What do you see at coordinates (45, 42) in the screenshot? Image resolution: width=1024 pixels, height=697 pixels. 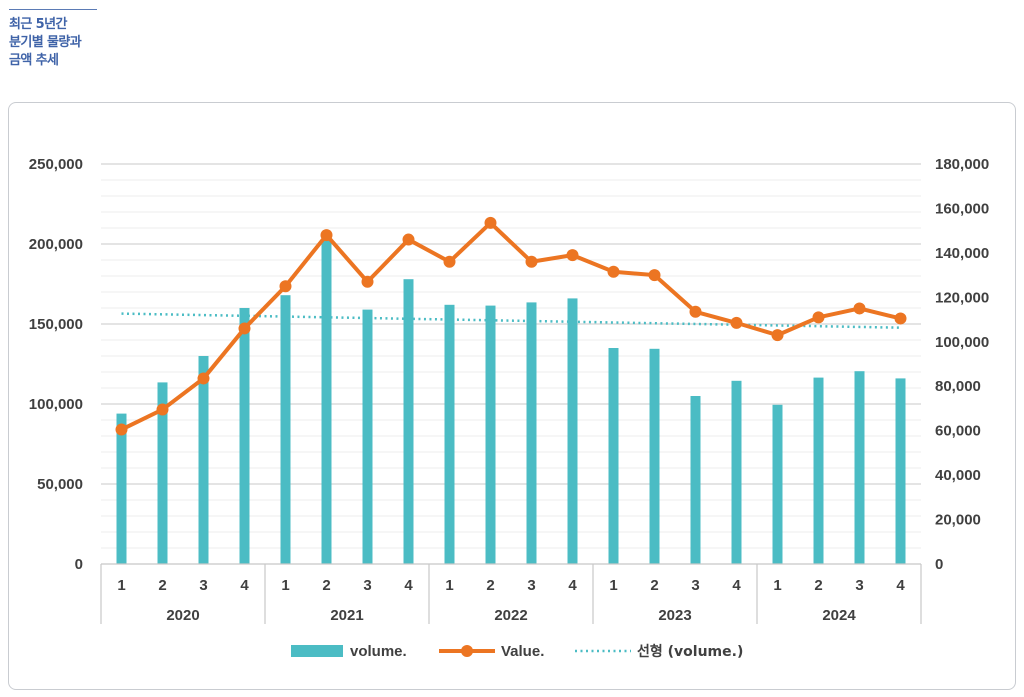 I see `title-line-2: 분기별 물량과` at bounding box center [45, 42].